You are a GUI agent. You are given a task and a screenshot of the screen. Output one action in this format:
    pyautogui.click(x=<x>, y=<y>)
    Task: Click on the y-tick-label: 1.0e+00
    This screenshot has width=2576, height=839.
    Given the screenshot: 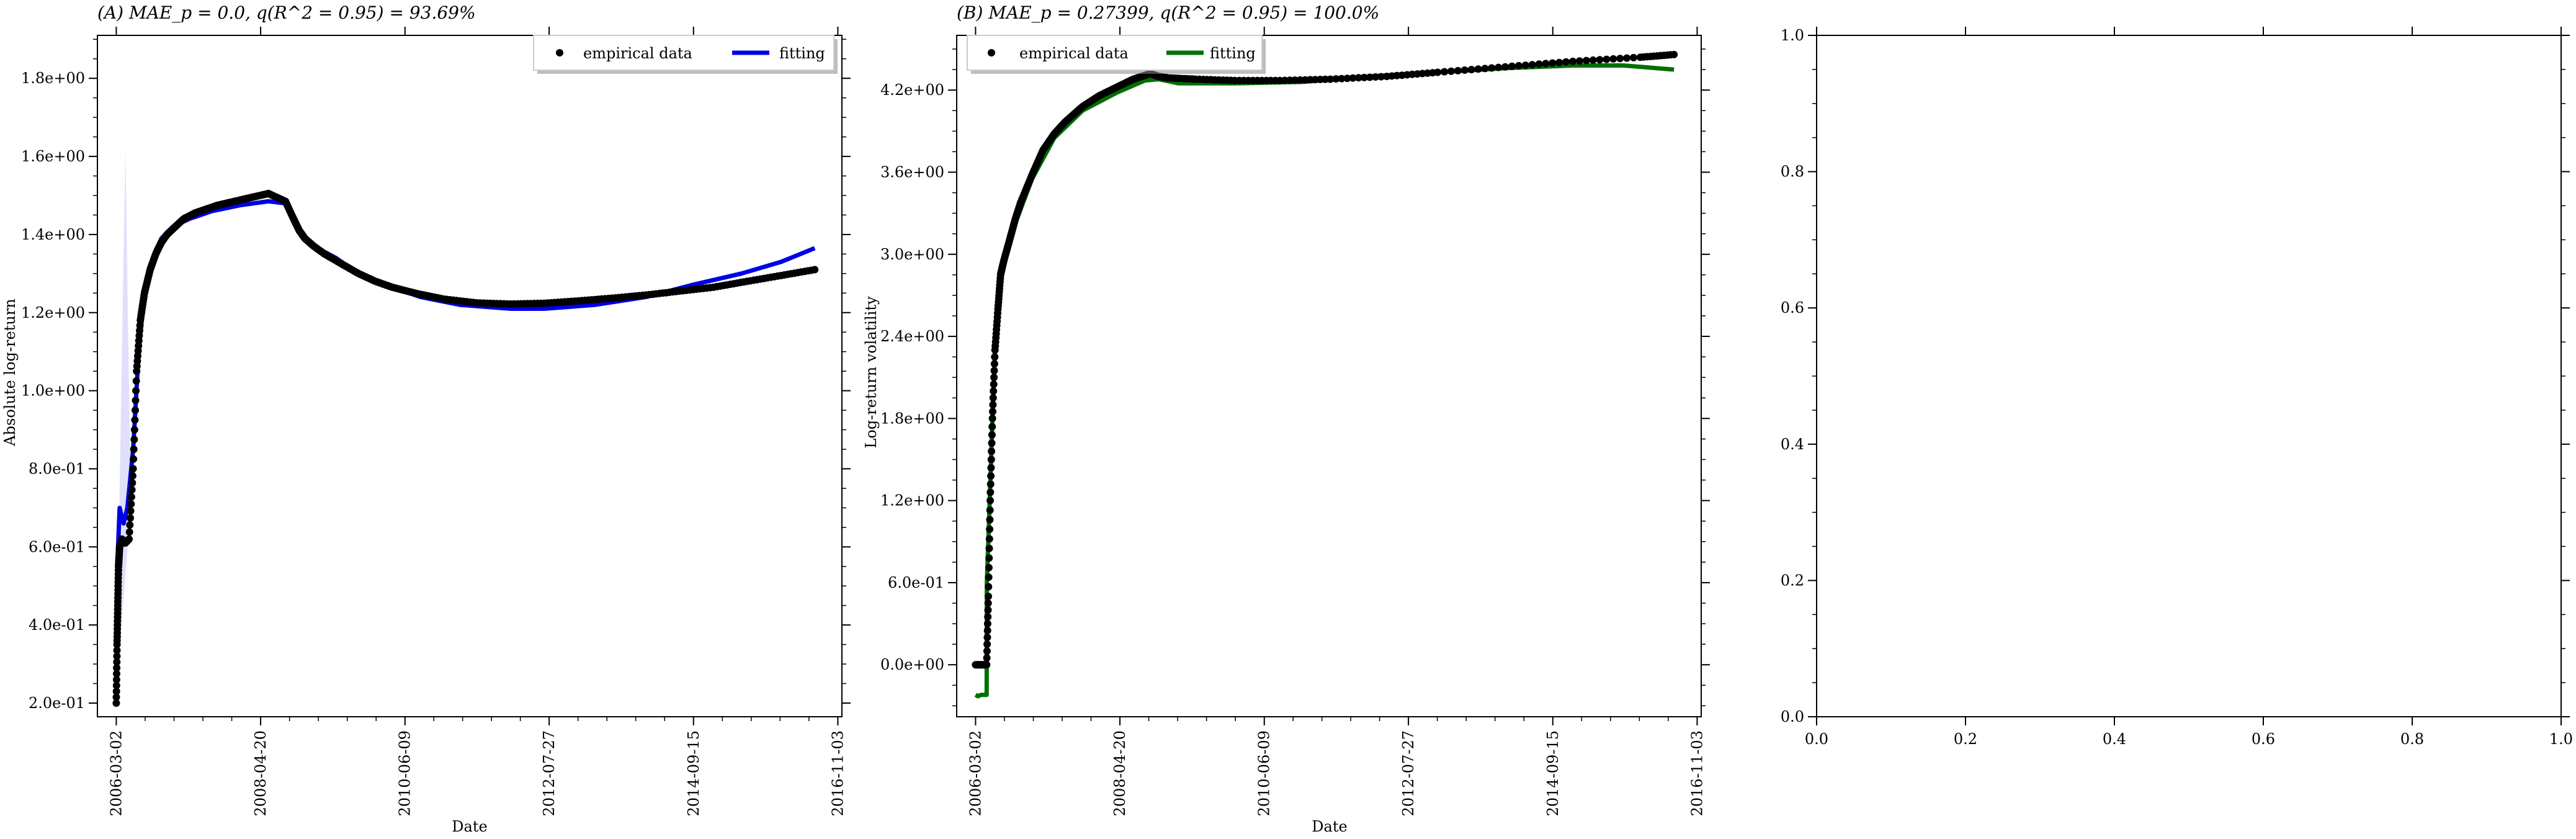 What is the action you would take?
    pyautogui.click(x=53, y=391)
    